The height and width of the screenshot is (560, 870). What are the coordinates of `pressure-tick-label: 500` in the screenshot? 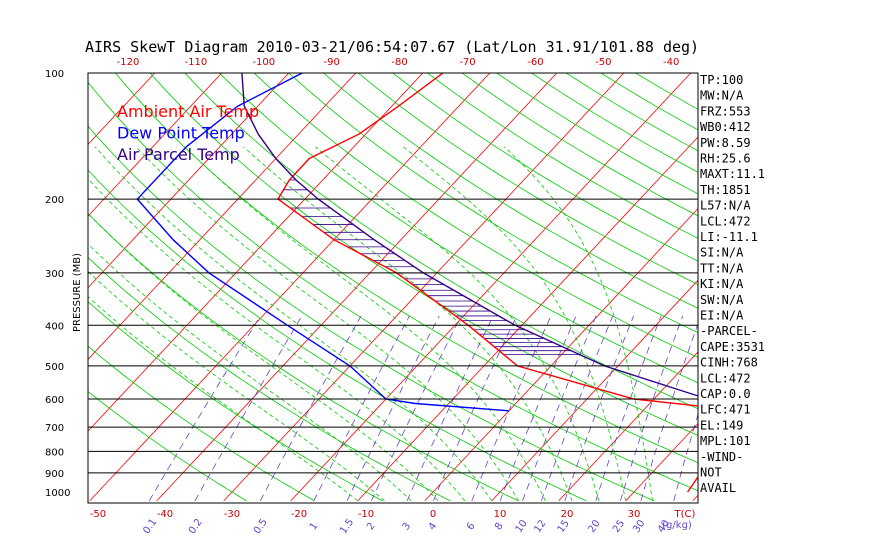 It's located at (54, 367).